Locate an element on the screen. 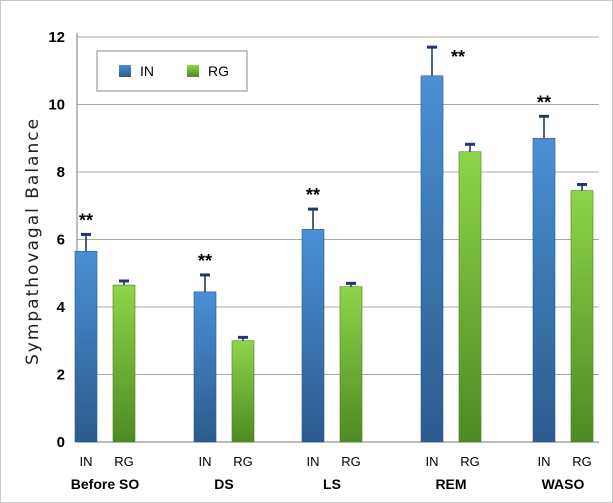  y-axis-title: Sympathovagal Balance is located at coordinates (33, 241).